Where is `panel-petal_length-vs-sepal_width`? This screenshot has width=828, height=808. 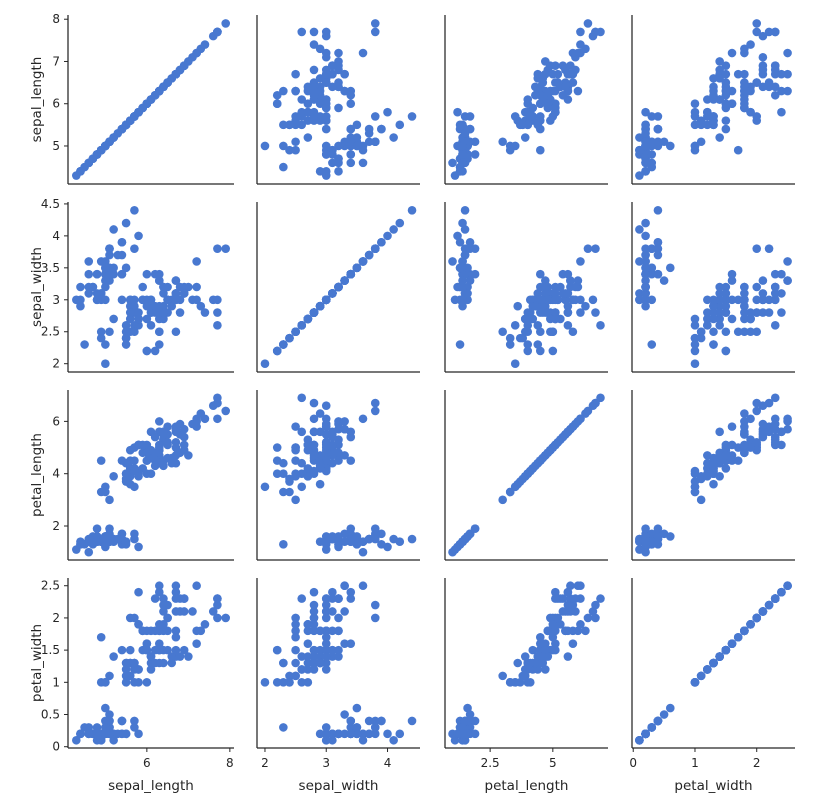 panel-petal_length-vs-sepal_width is located at coordinates (338, 475).